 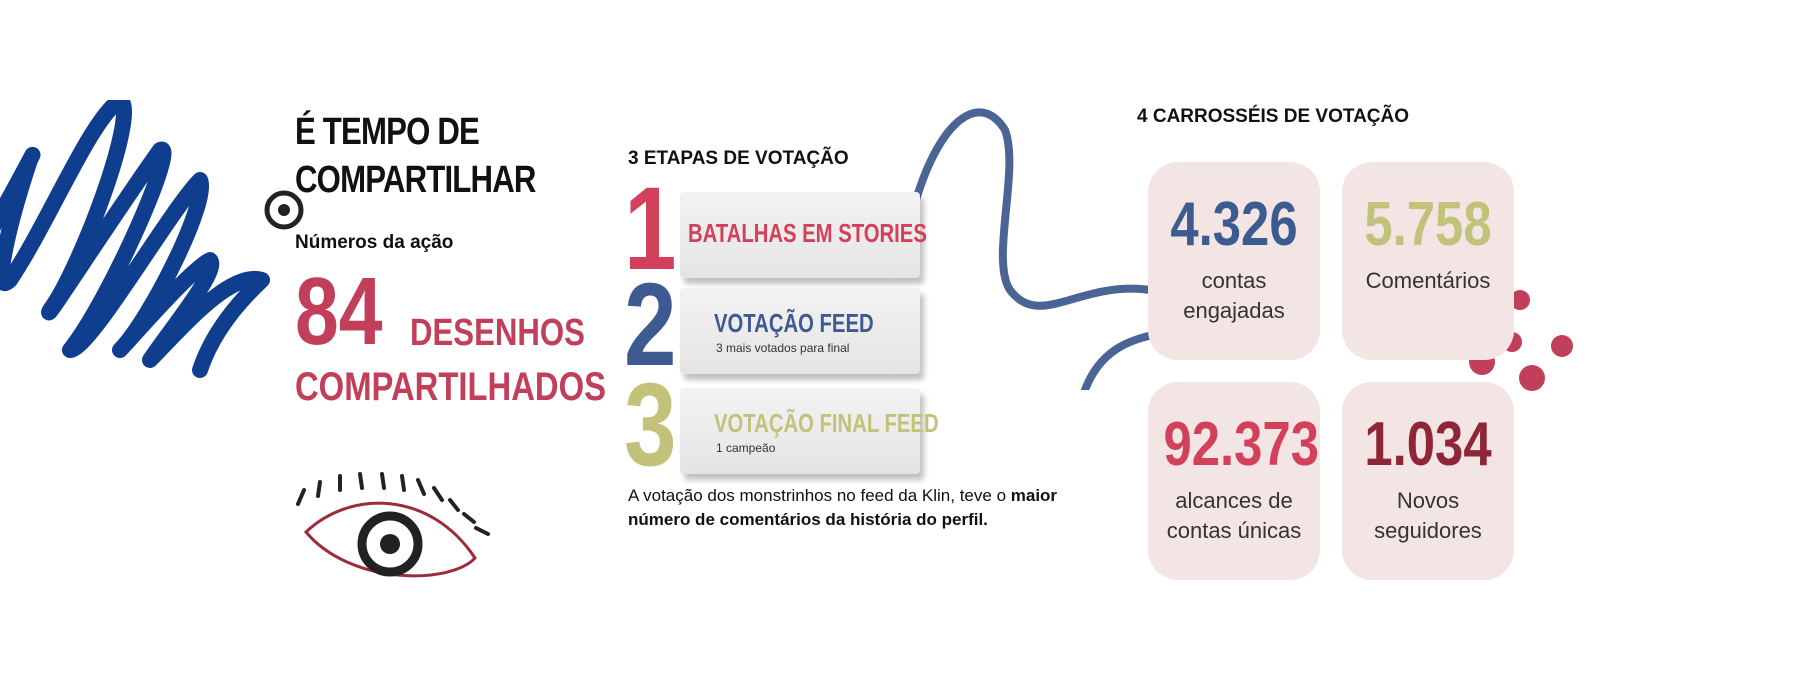 What do you see at coordinates (650, 325) in the screenshot?
I see `step-number-2: 2` at bounding box center [650, 325].